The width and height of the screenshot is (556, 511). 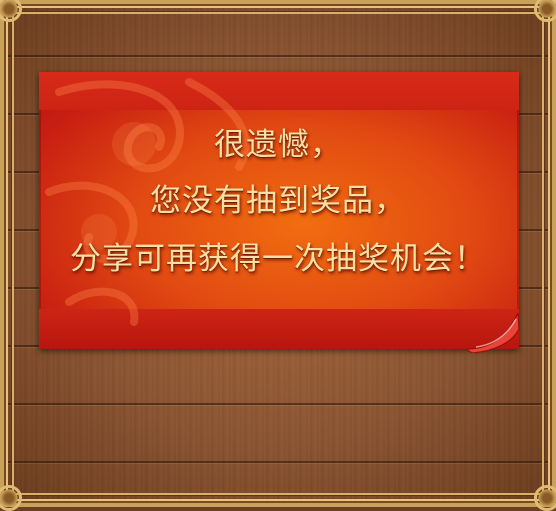 I want to click on page-curl-icon, so click(x=493, y=332).